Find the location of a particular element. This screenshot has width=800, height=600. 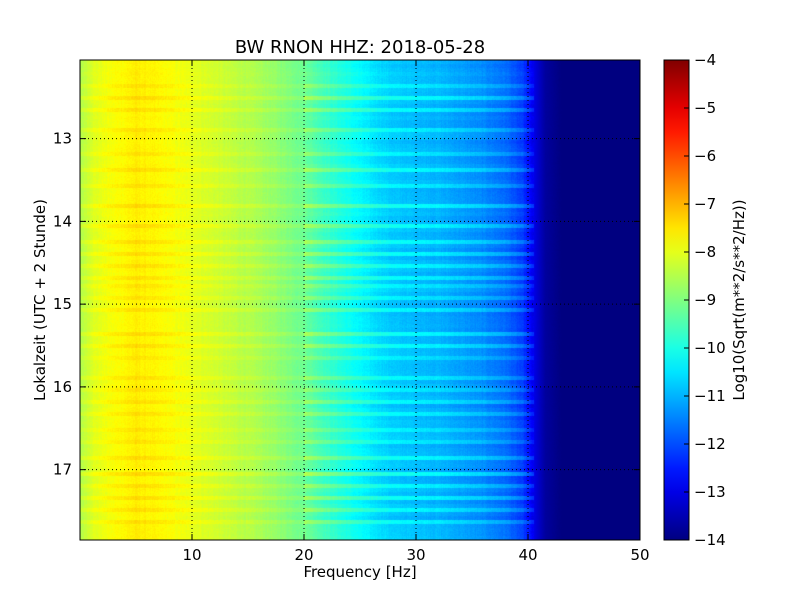

colorbar-label: Log10(Sqrt(m**2/s**2/Hz)) is located at coordinates (739, 299).